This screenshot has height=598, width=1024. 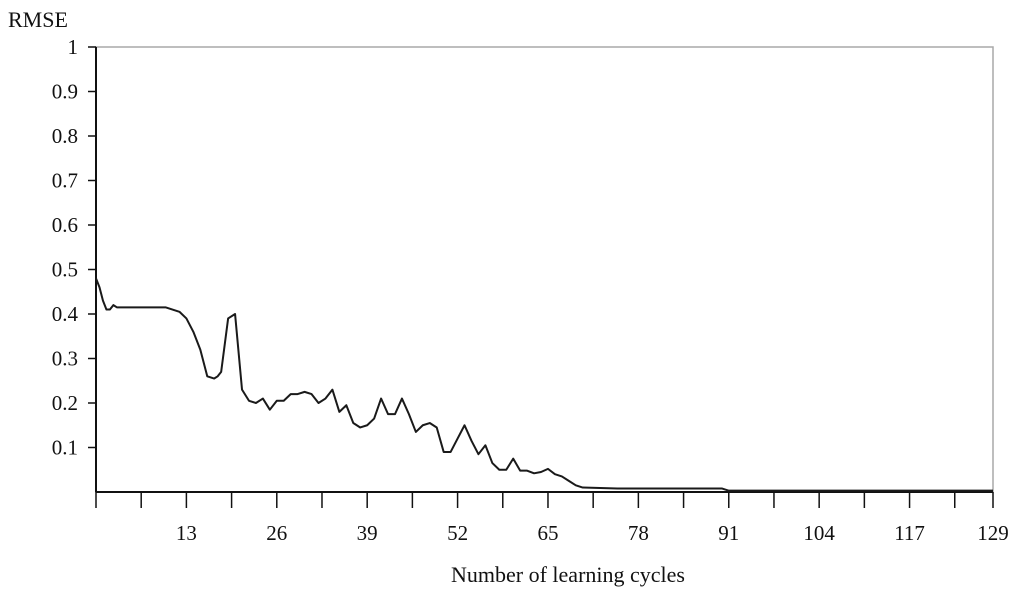 What do you see at coordinates (65, 314) in the screenshot?
I see `y-tick-label: 0.4` at bounding box center [65, 314].